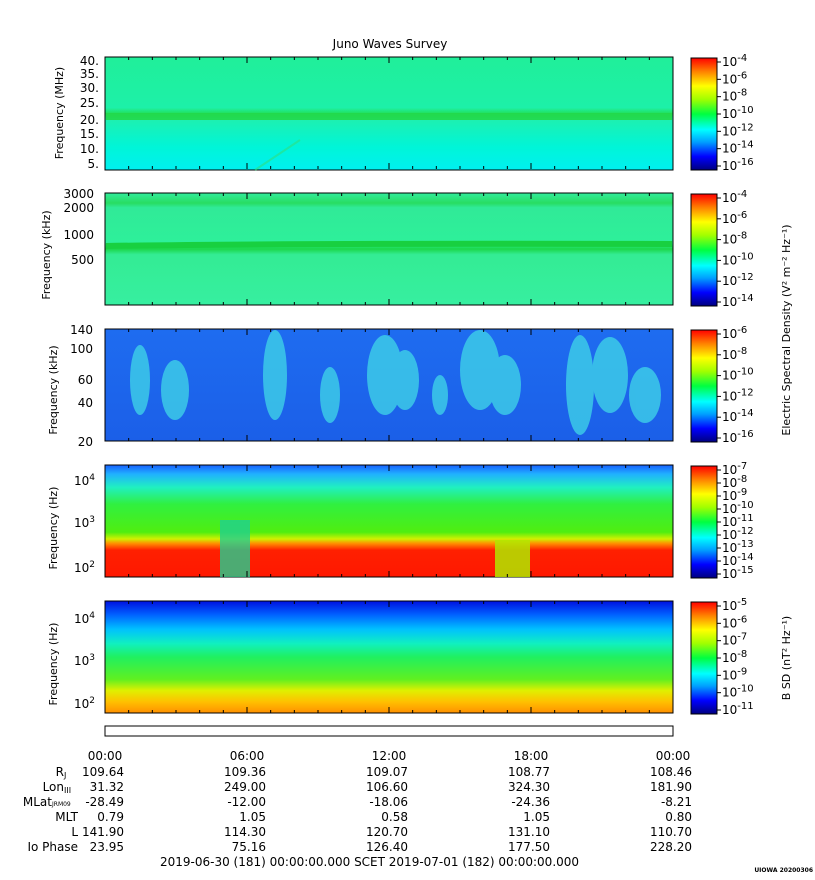 Image resolution: width=815 pixels, height=880 pixels. Describe the element at coordinates (53, 528) in the screenshot. I see `panel-4-ylabel: Frequency (Hz)` at that location.